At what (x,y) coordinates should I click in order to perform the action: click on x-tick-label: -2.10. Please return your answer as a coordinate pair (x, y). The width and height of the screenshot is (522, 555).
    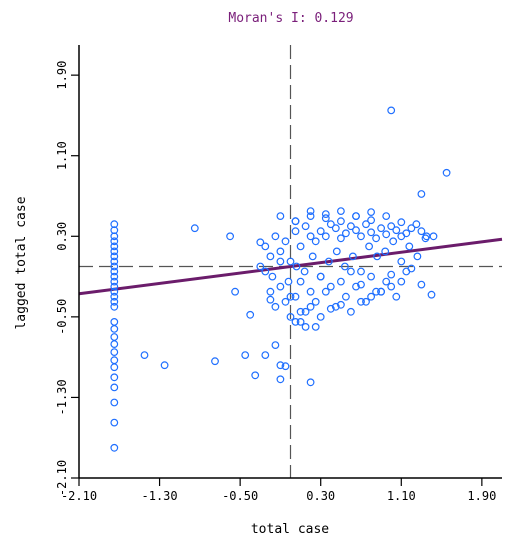
    Looking at the image, I should click on (79, 496).